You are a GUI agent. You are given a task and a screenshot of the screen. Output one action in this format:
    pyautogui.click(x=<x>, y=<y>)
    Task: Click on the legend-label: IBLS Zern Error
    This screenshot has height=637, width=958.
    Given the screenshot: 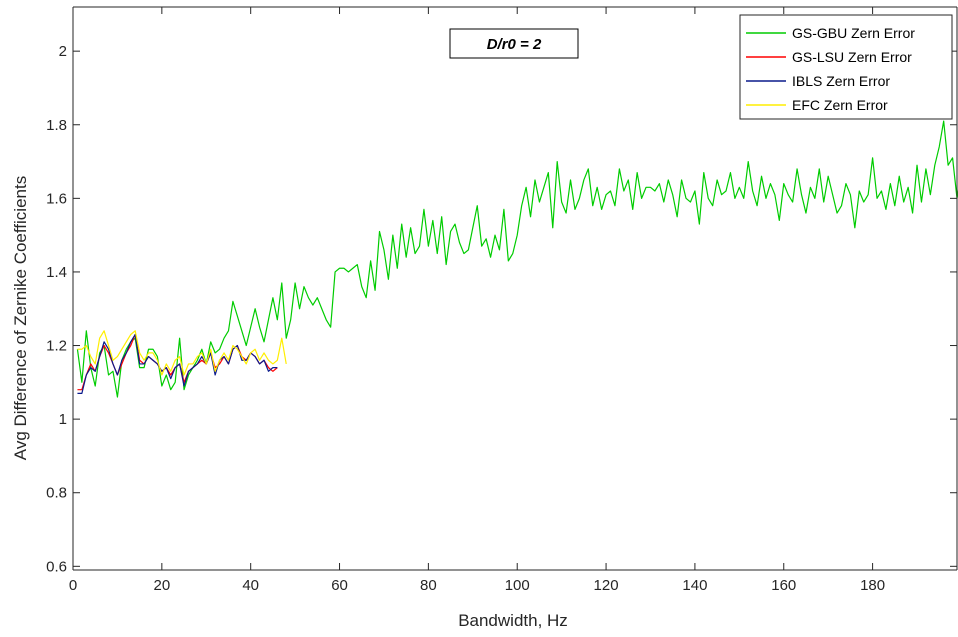 What is the action you would take?
    pyautogui.click(x=841, y=81)
    